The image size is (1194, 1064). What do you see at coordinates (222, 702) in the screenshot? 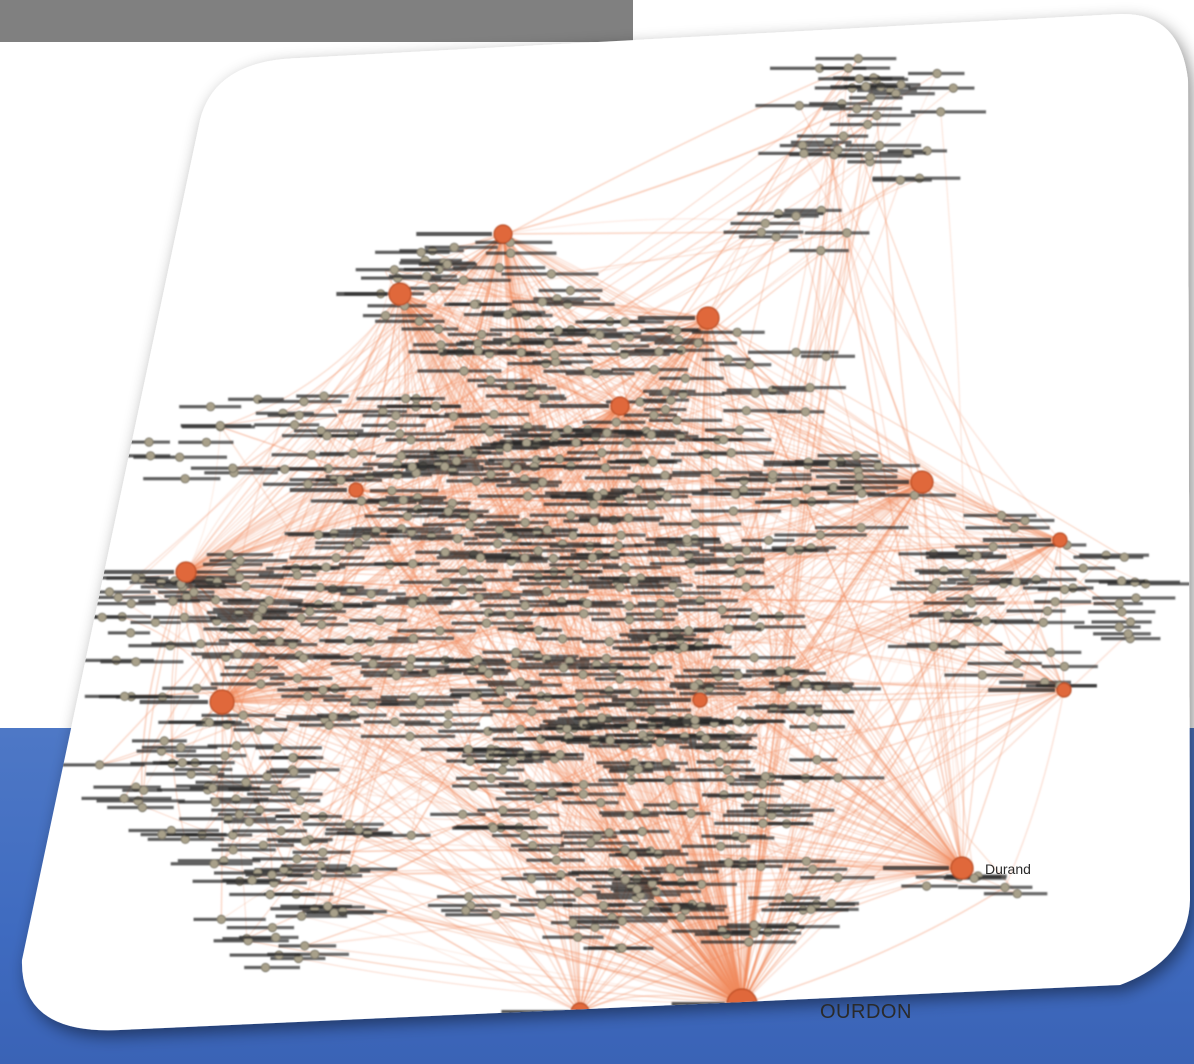
I see `hub-node-hub-left-low` at bounding box center [222, 702].